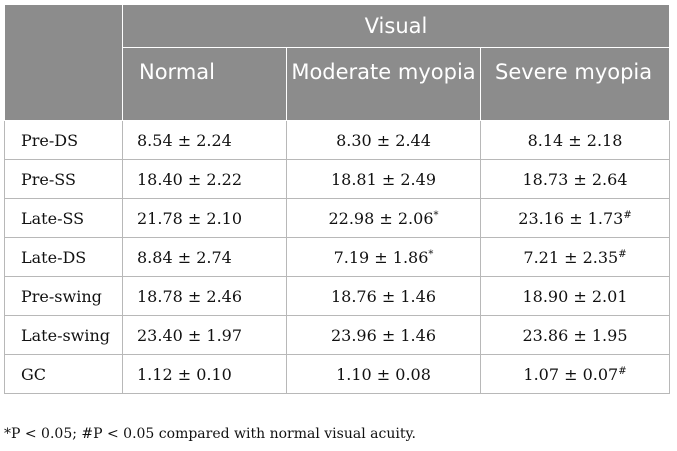  I want to click on cell-moderate: 18.81 ± 2.49, so click(383, 179).